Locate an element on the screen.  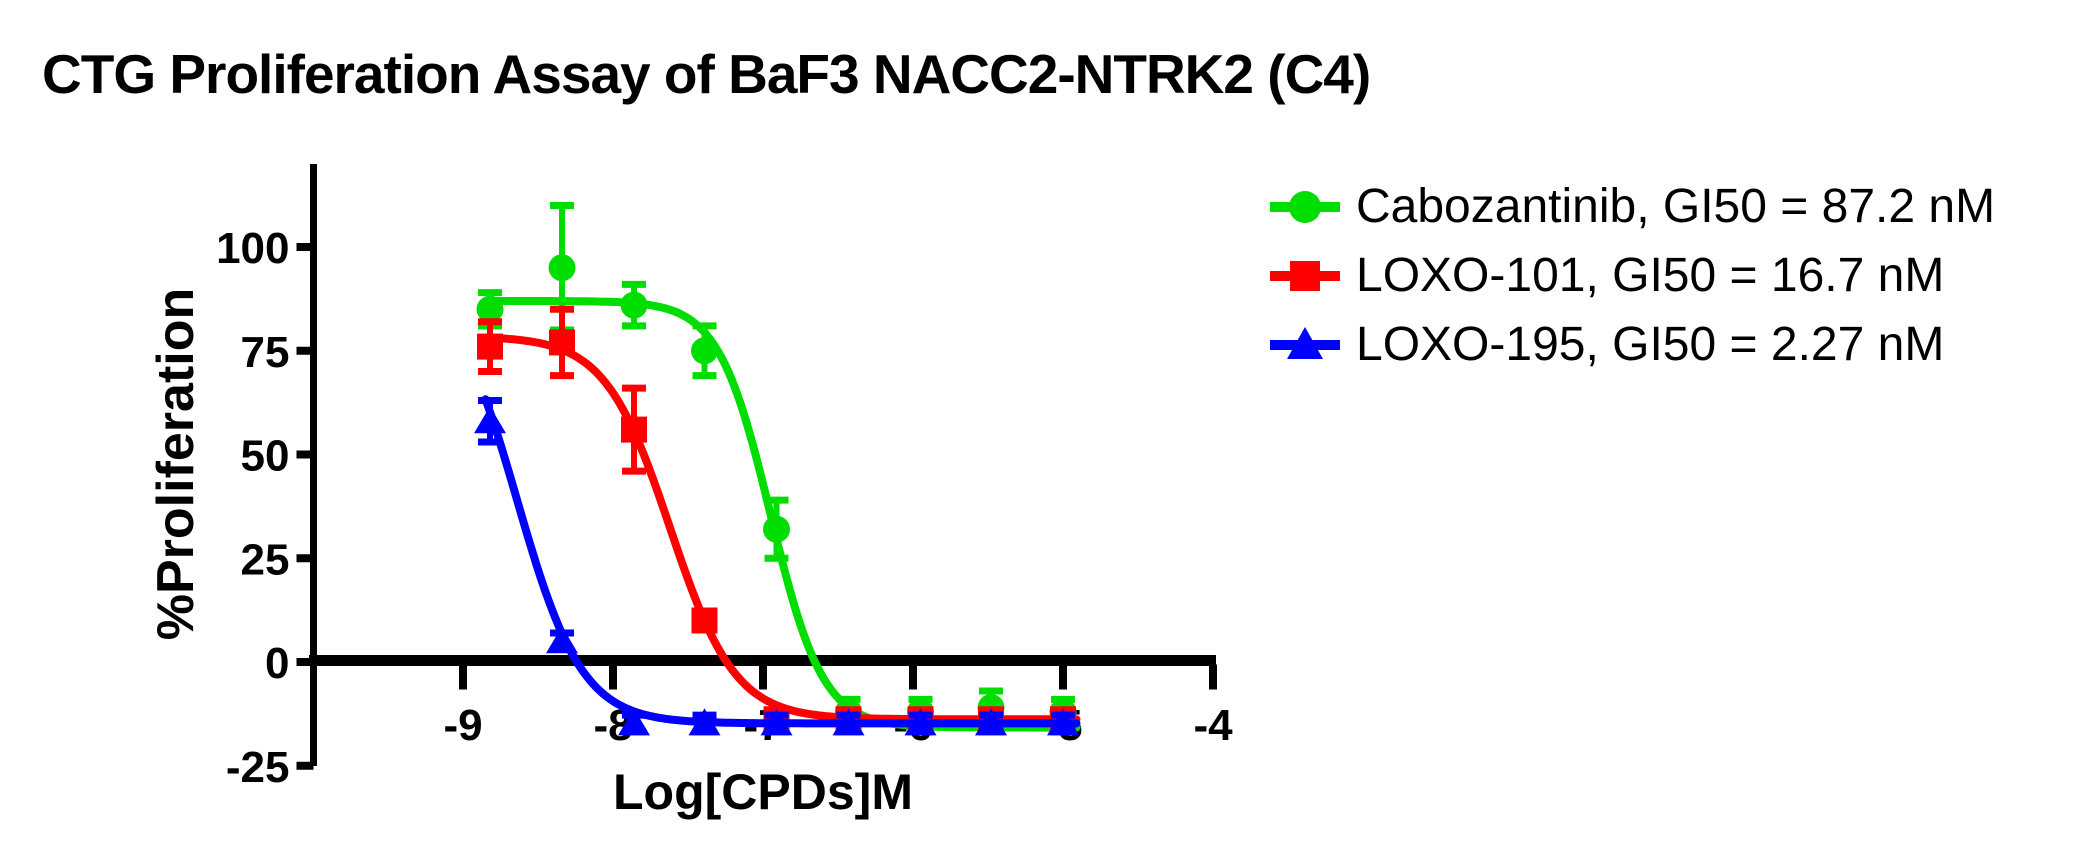
y-tick-label: 50 is located at coordinates (265, 456).